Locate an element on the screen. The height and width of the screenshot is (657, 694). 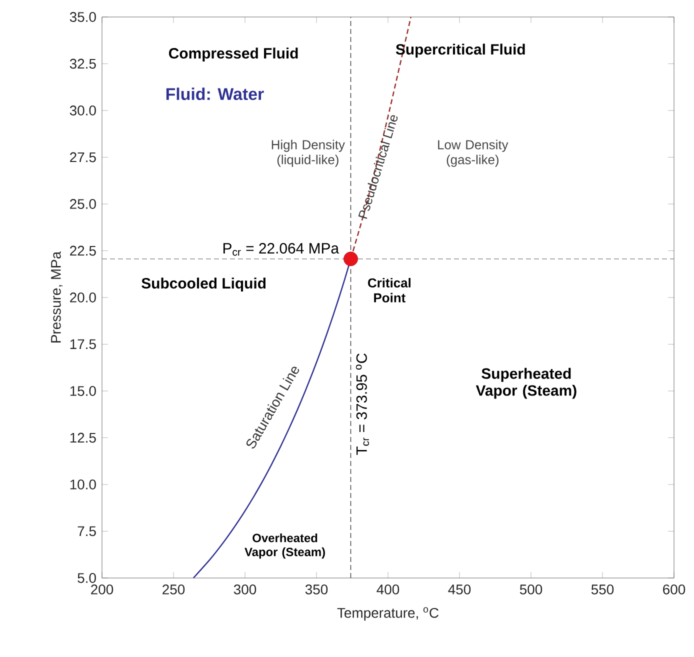
y-tick-label: 17.5 is located at coordinates (83, 344).